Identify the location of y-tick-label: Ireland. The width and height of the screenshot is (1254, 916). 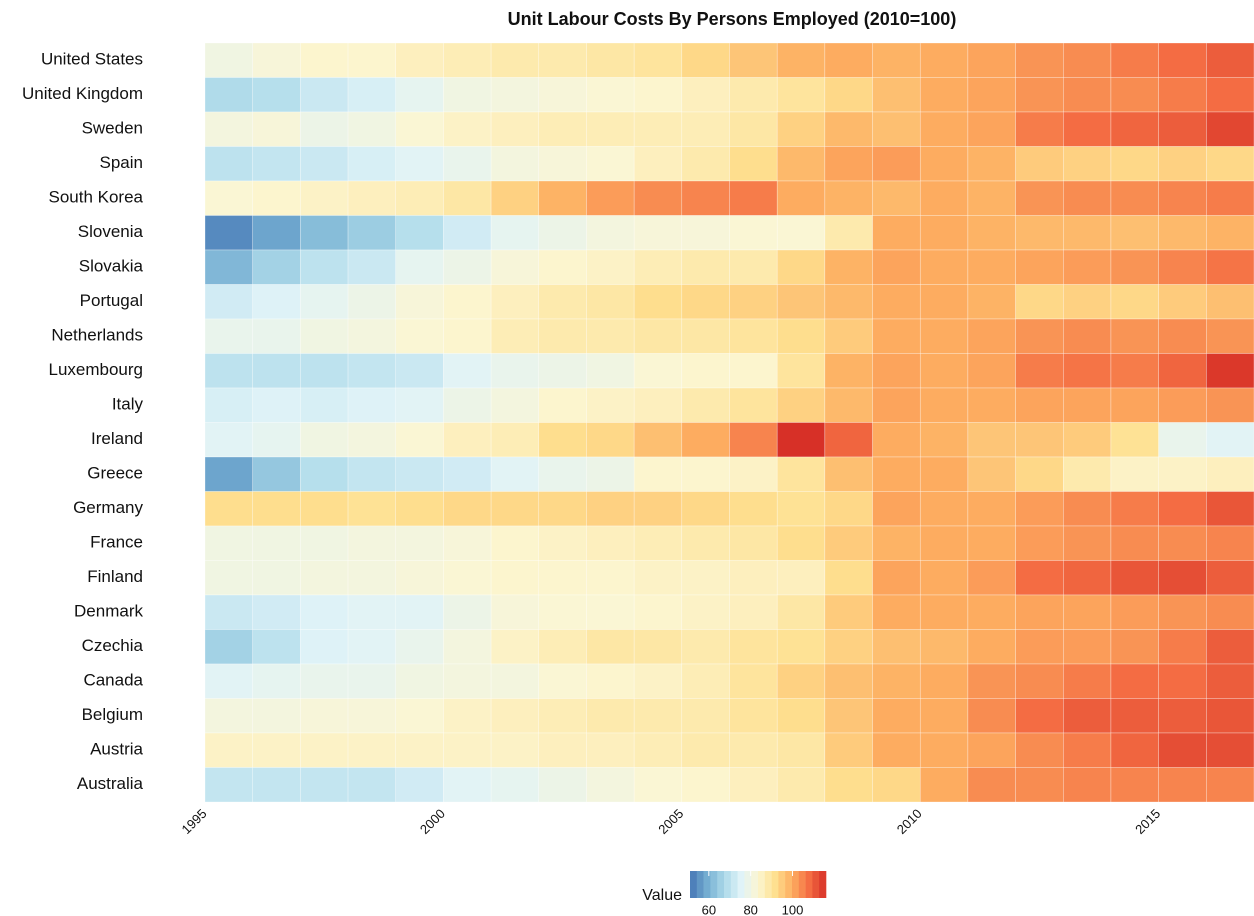
(117, 438).